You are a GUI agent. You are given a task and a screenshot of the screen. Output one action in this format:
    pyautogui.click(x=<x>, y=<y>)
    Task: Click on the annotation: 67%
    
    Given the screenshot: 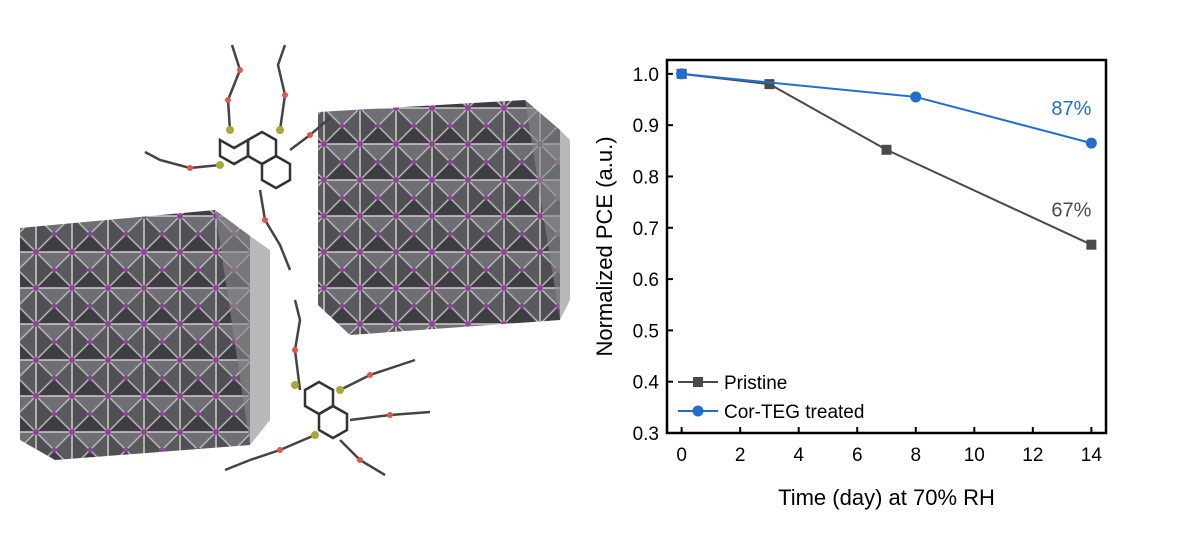 What is the action you would take?
    pyautogui.click(x=1071, y=211)
    